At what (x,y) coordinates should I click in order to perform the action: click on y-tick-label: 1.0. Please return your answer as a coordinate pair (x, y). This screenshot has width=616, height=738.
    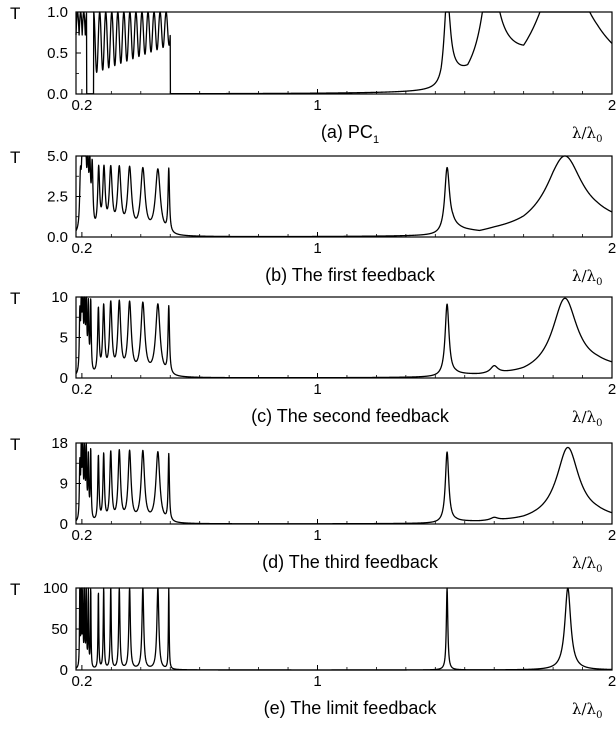
    Looking at the image, I should click on (57, 12).